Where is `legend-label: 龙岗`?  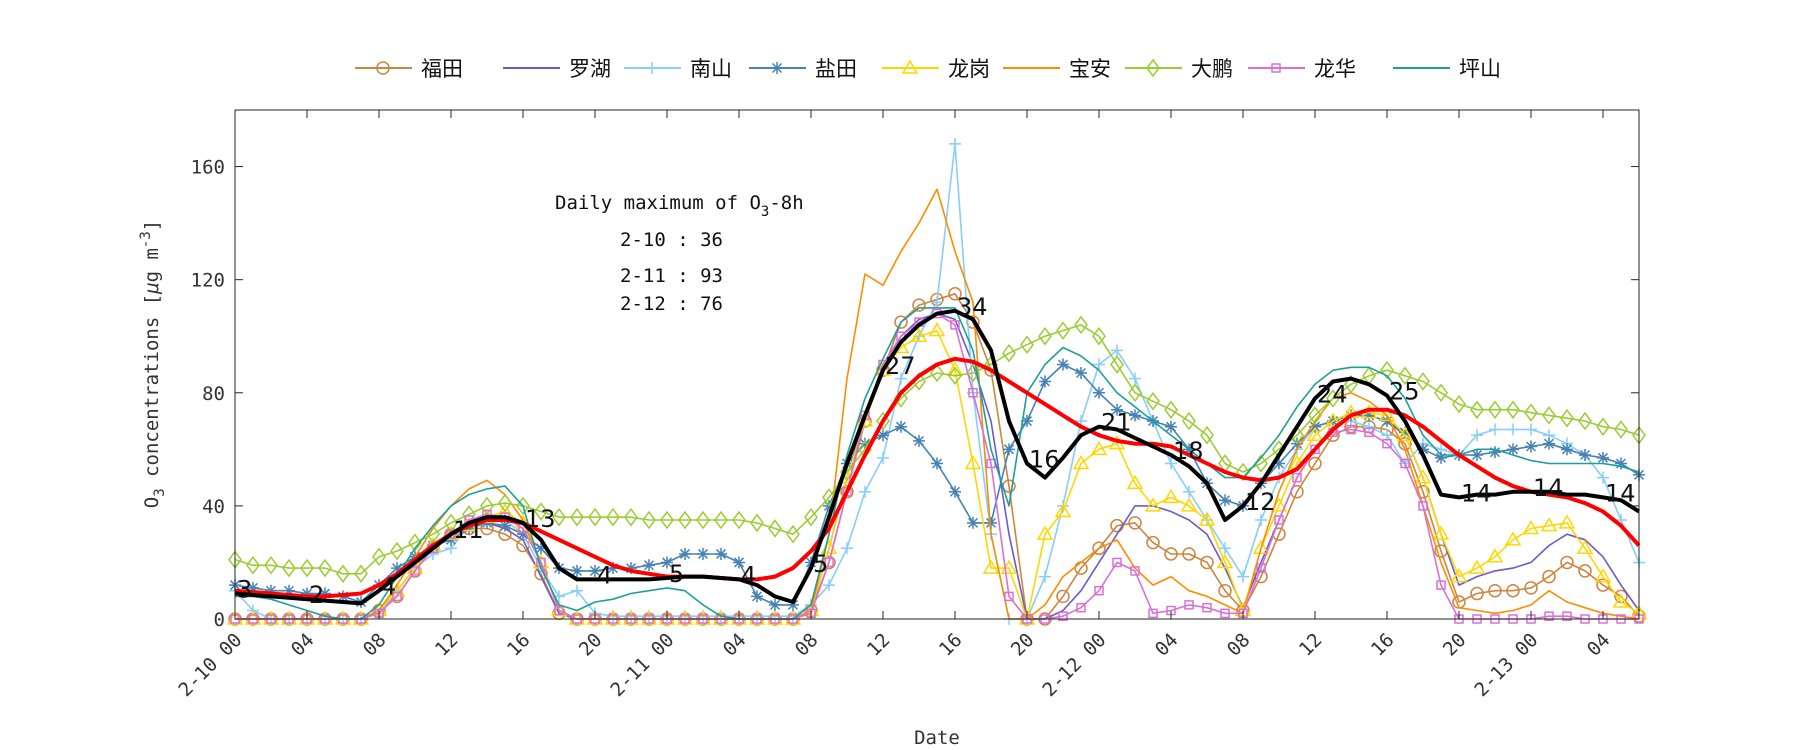
legend-label: 龙岗 is located at coordinates (969, 69).